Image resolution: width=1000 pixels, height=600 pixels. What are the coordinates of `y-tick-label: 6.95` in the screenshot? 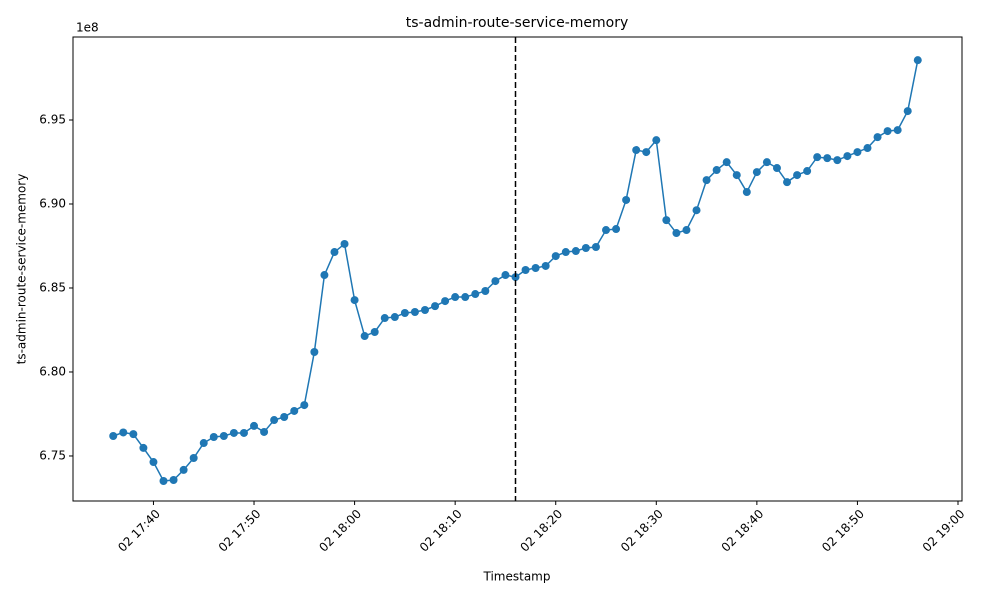 It's located at (52, 119).